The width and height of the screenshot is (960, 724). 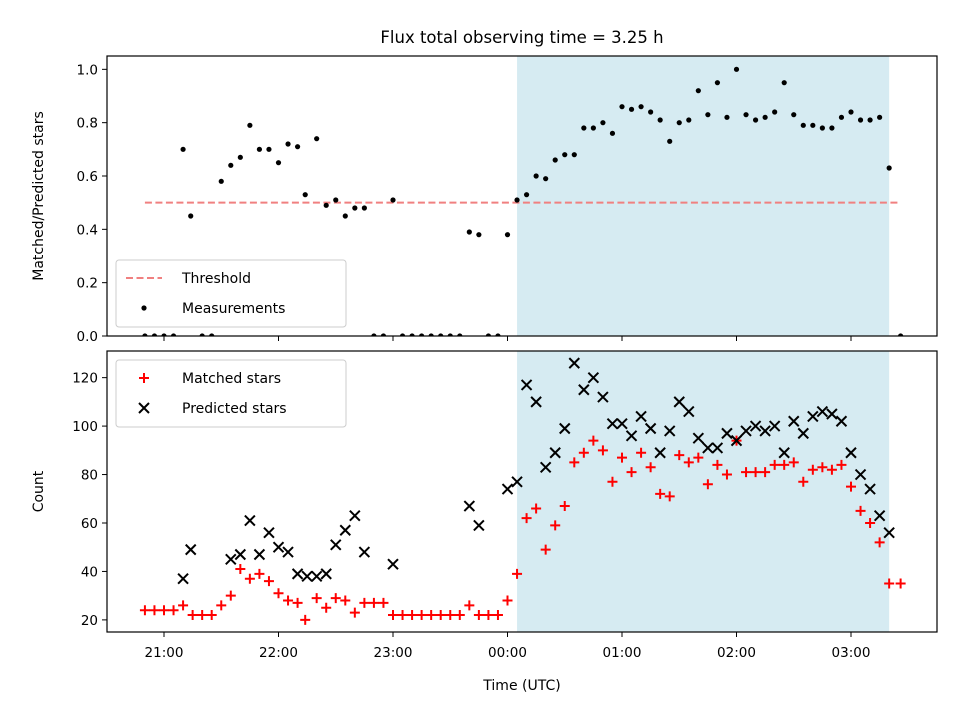 I want to click on x-tick-label: 21:00, so click(x=164, y=653).